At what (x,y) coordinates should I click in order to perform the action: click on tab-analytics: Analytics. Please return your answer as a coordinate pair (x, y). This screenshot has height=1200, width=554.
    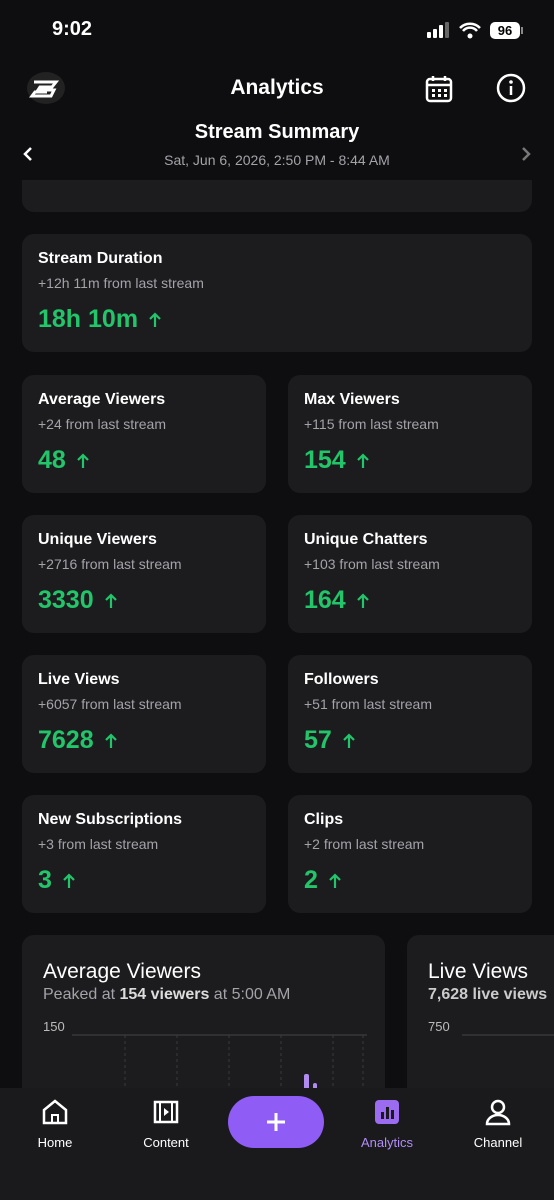
    Looking at the image, I should click on (387, 1124).